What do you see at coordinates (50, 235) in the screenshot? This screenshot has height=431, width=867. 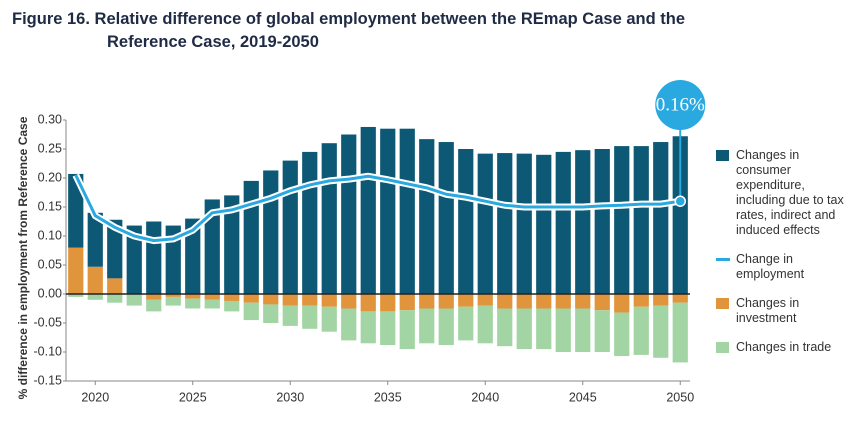 I see `y-tick-label: 0.10` at bounding box center [50, 235].